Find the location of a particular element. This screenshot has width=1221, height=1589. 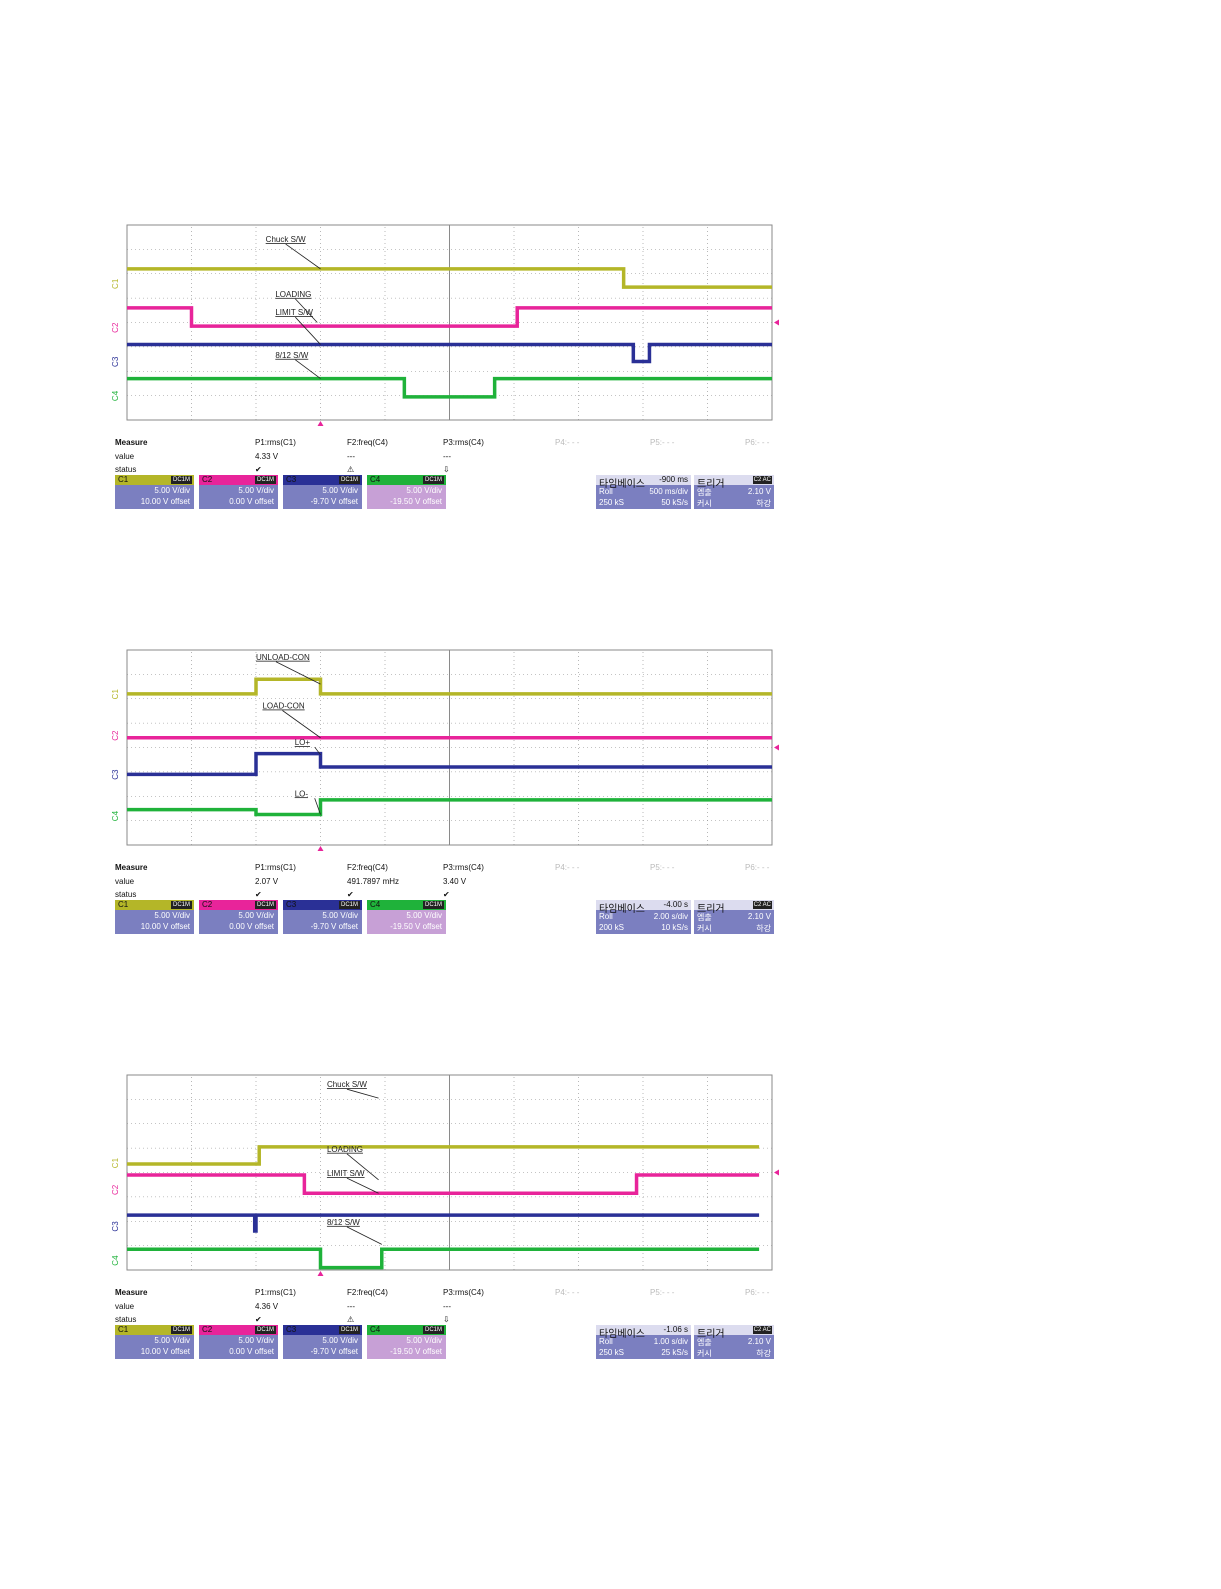

measure-cell: P1:rms(C1) is located at coordinates (275, 867).